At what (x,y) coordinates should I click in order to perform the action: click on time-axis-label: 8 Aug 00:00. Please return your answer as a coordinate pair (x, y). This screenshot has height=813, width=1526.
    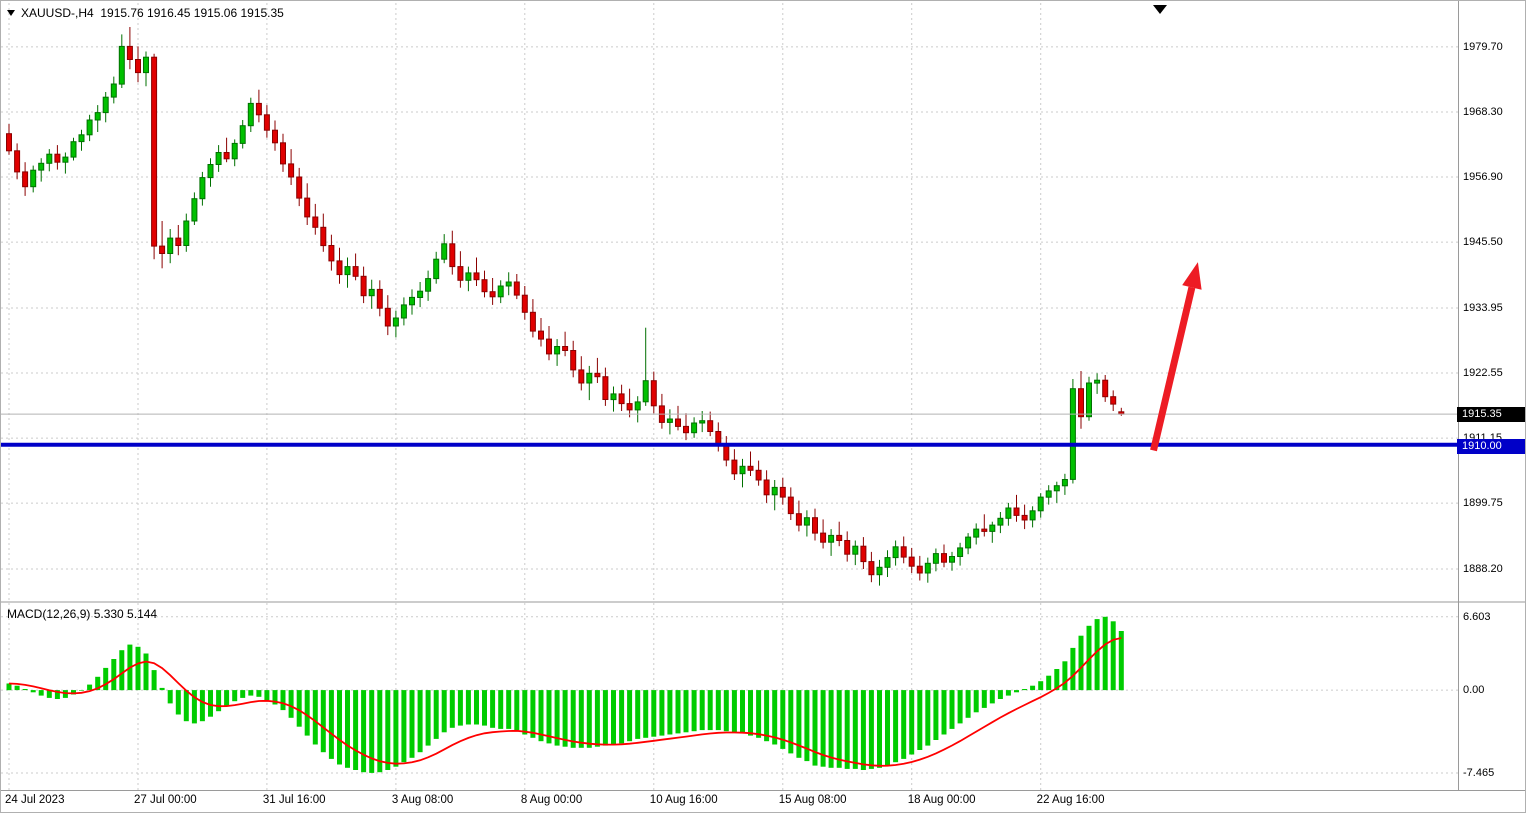
    Looking at the image, I should click on (551, 800).